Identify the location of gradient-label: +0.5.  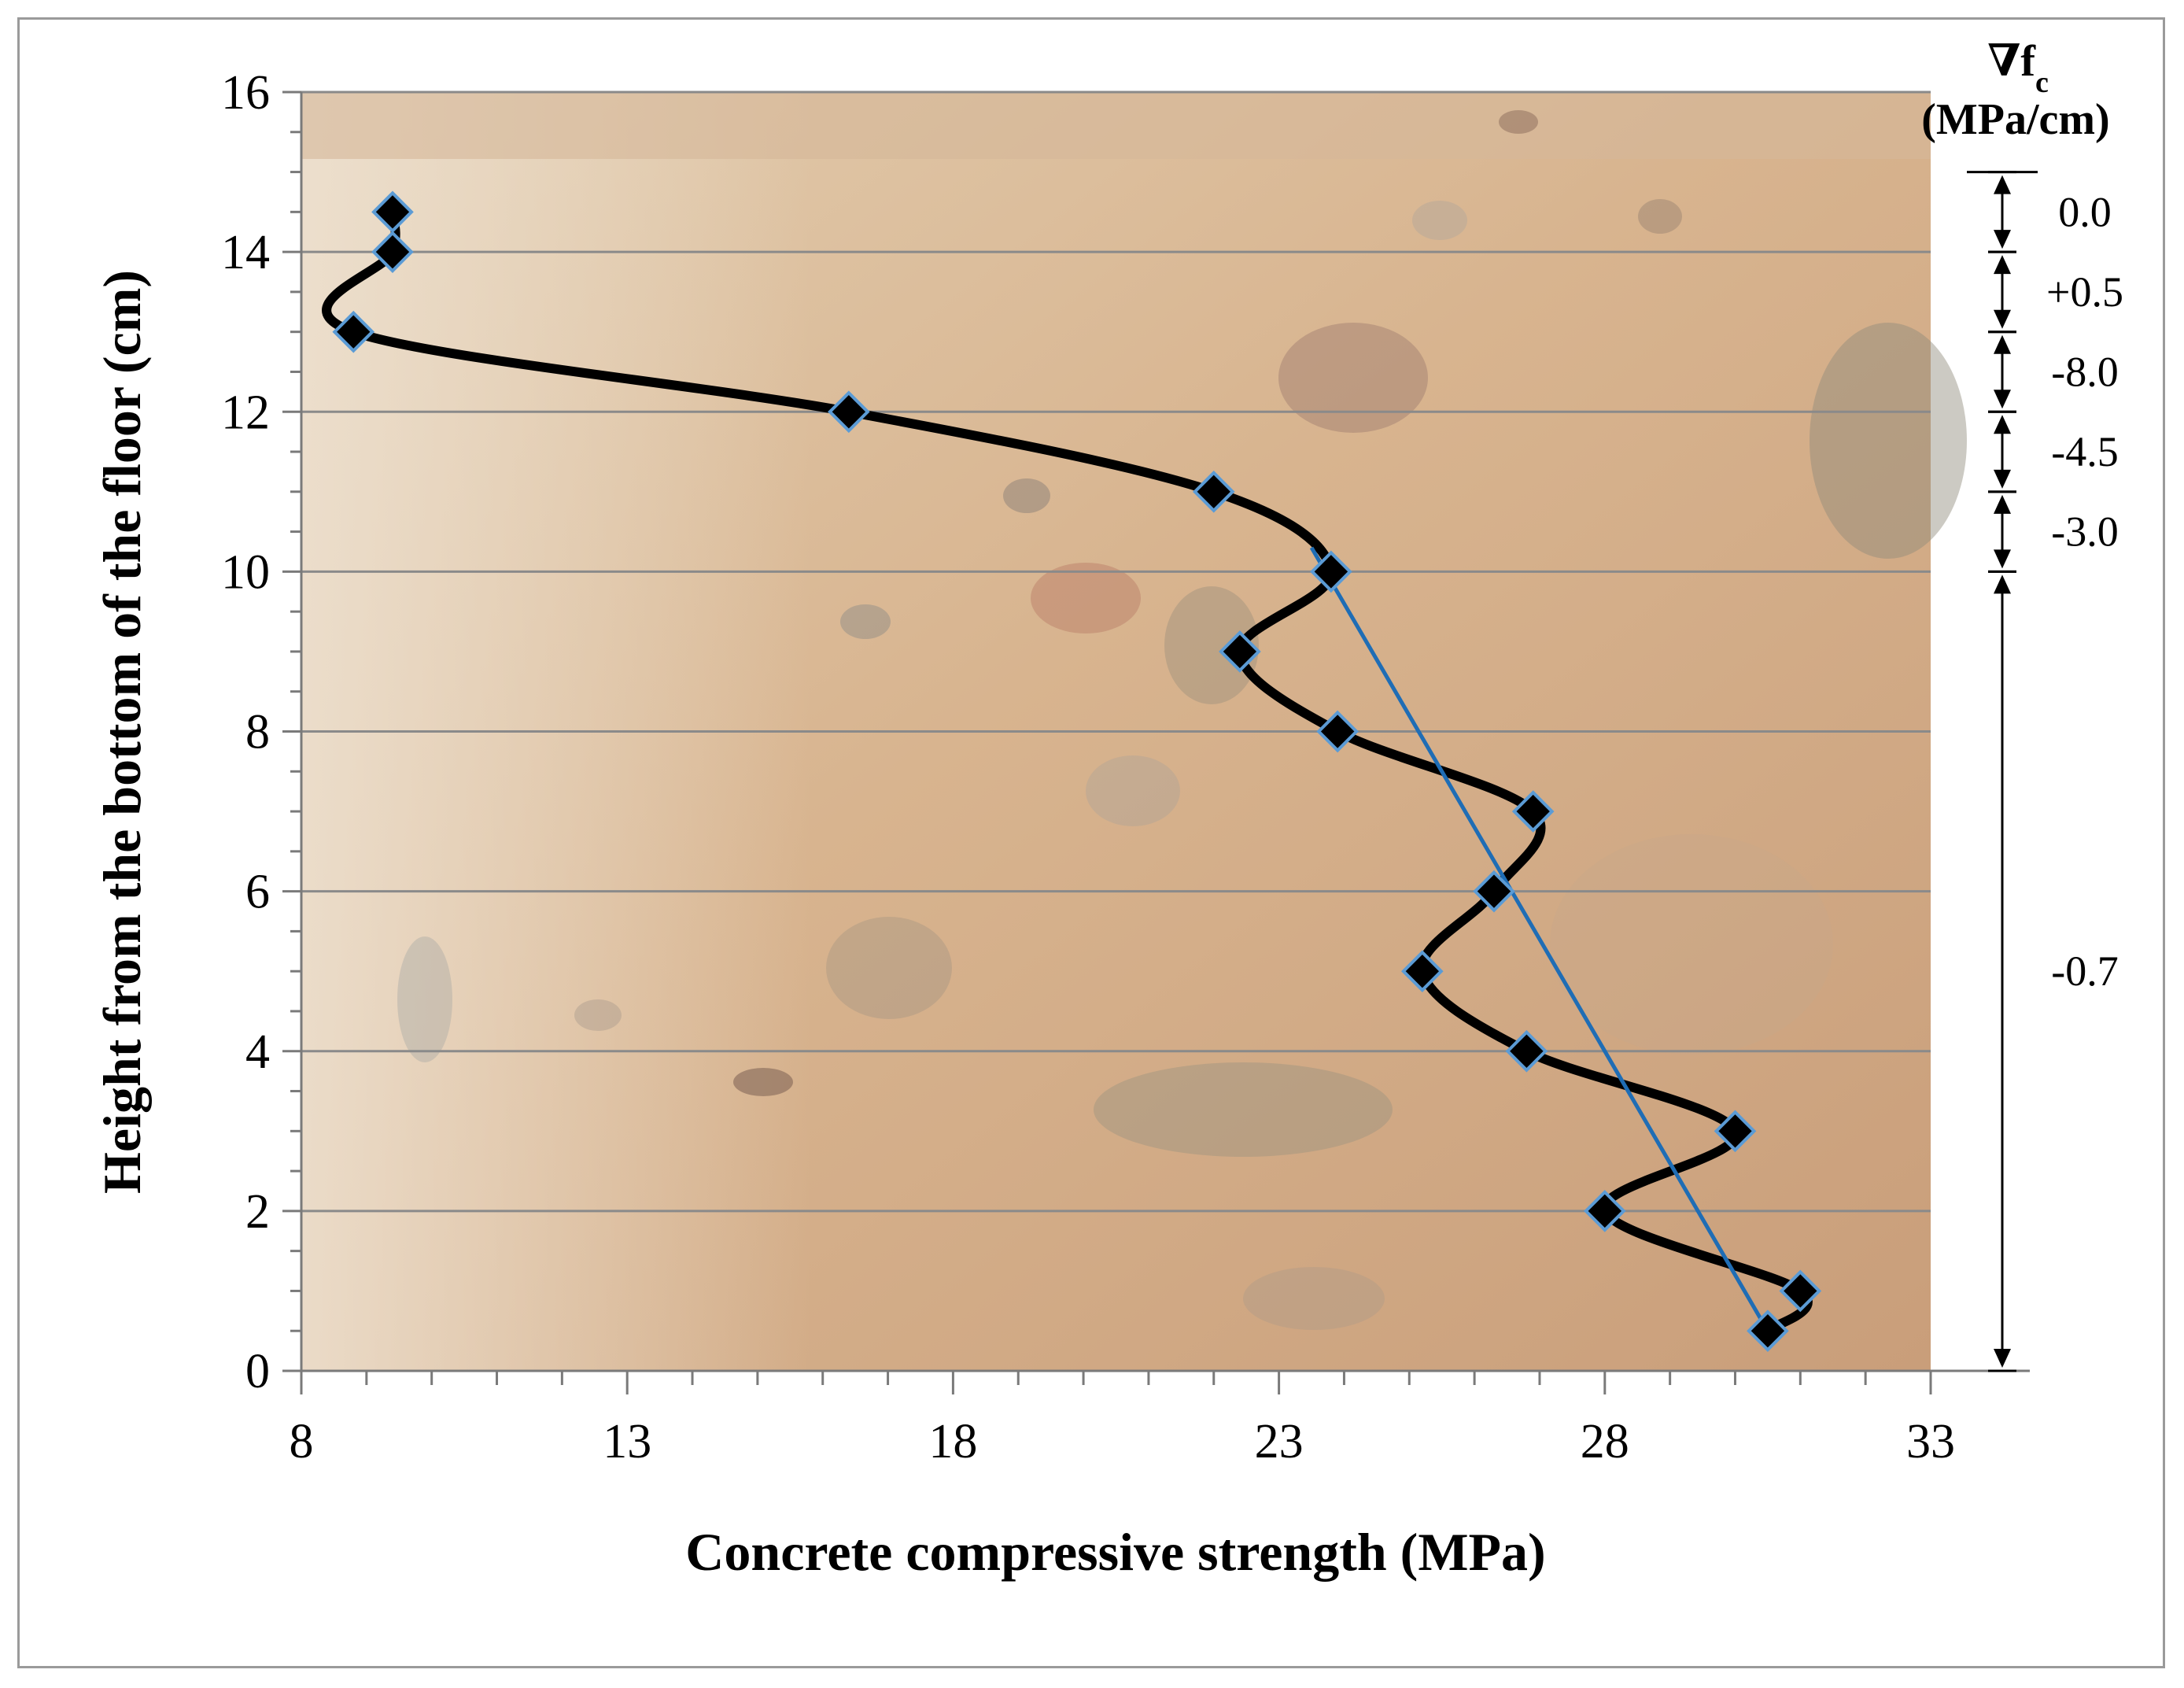
(2084, 292).